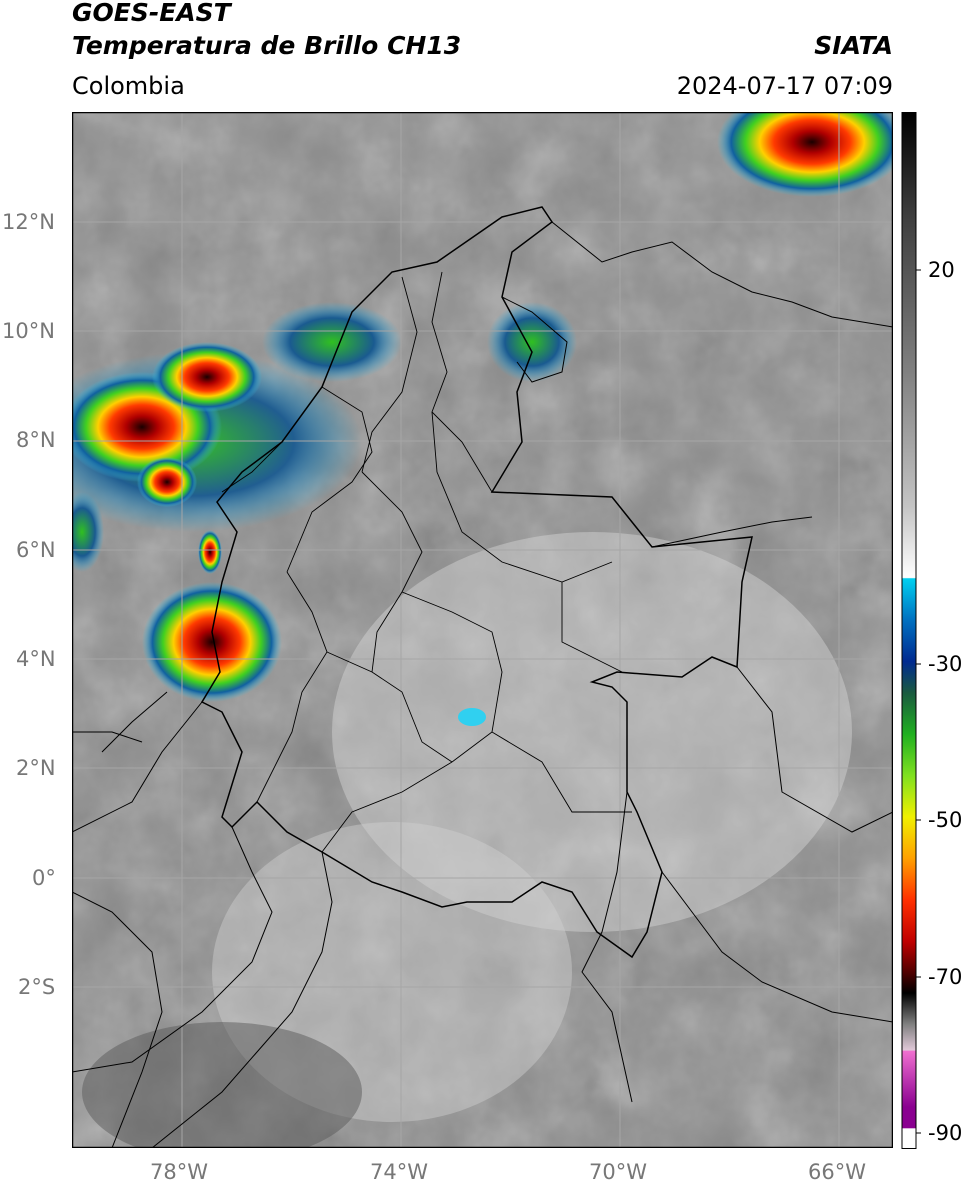 This screenshot has width=966, height=1190. Describe the element at coordinates (853, 45) in the screenshot. I see `brand-label: SIATA` at that location.